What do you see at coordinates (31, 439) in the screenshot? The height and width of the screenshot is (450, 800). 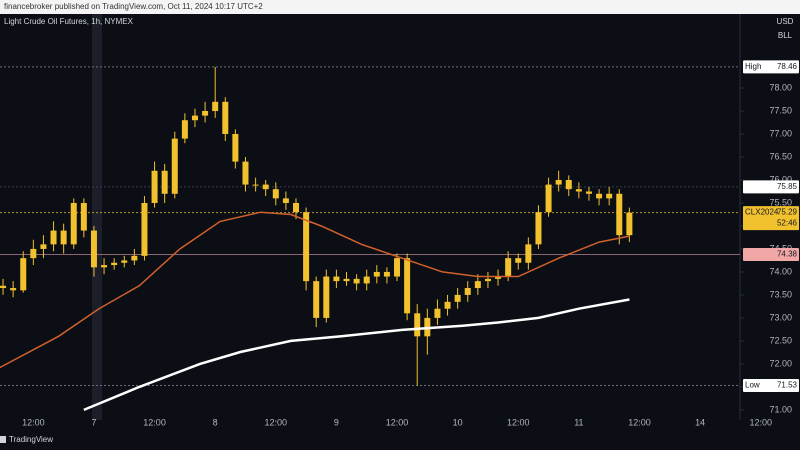 I see `brand-text: TradingView` at bounding box center [31, 439].